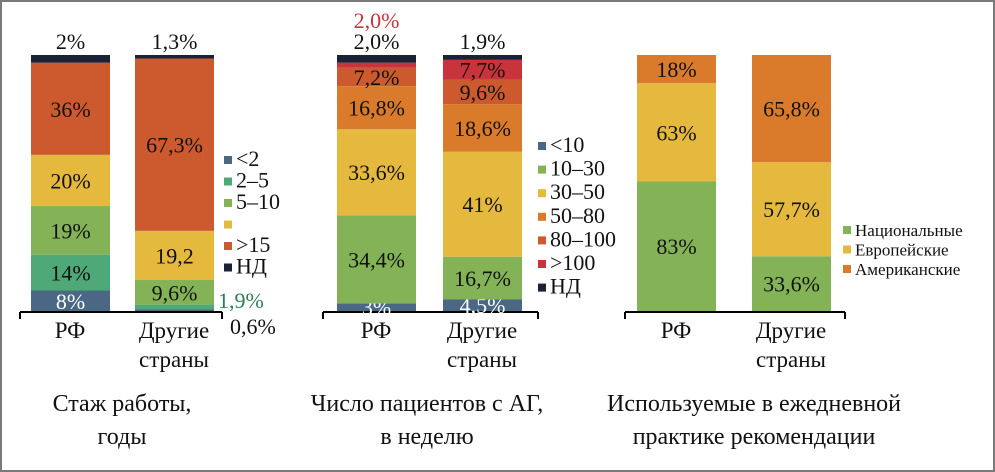 The image size is (995, 472). I want to click on chart-title: Стаж работы,, so click(122, 404).